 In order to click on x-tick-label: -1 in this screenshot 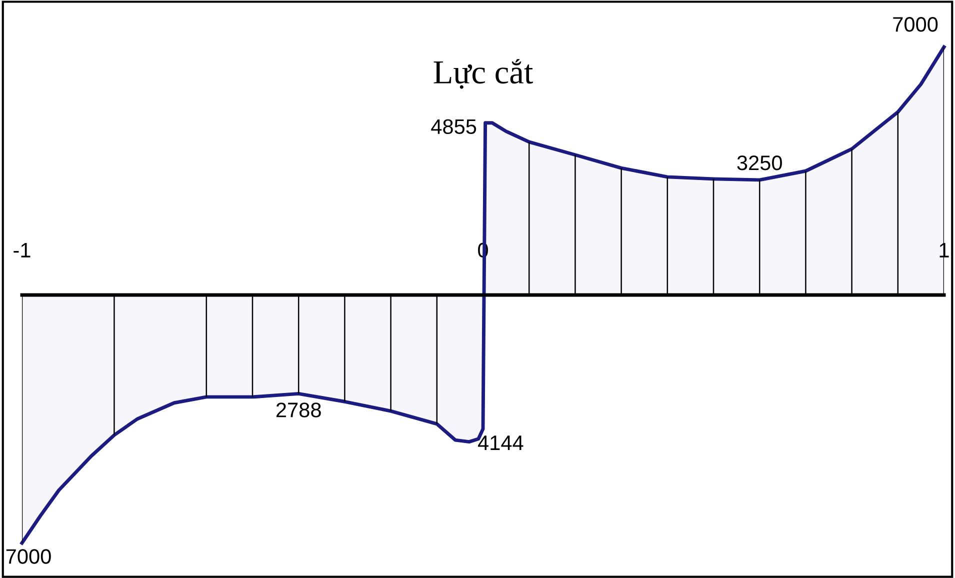, I will do `click(22, 250)`.